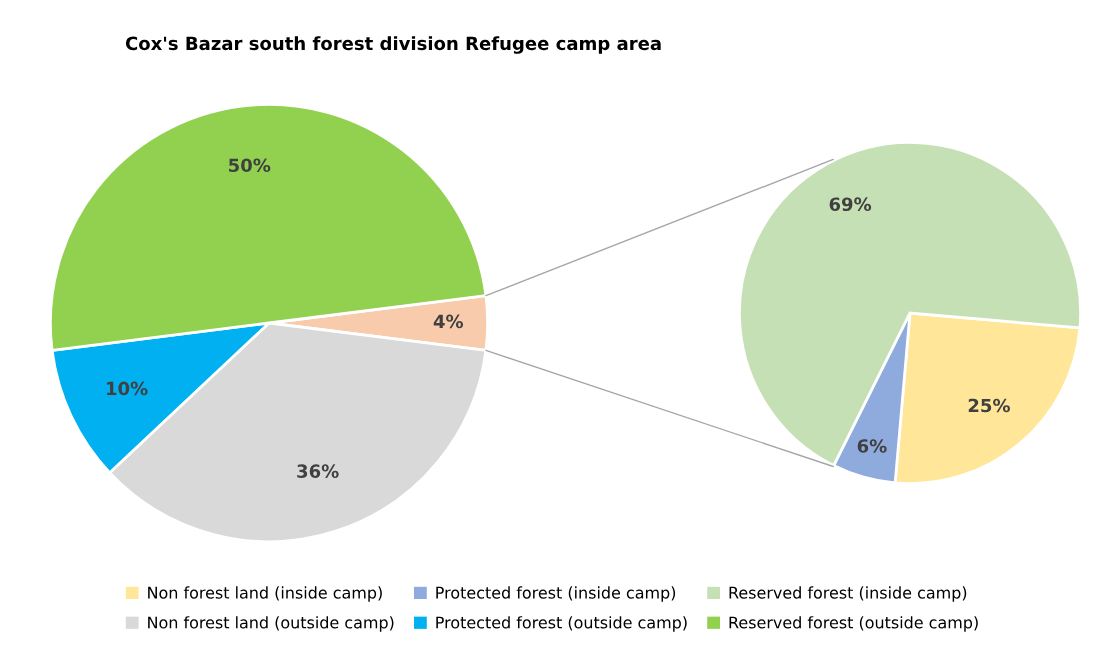  I want to click on chart-title: Cox's Bazar south forest division Refugee camp area, so click(393, 45).